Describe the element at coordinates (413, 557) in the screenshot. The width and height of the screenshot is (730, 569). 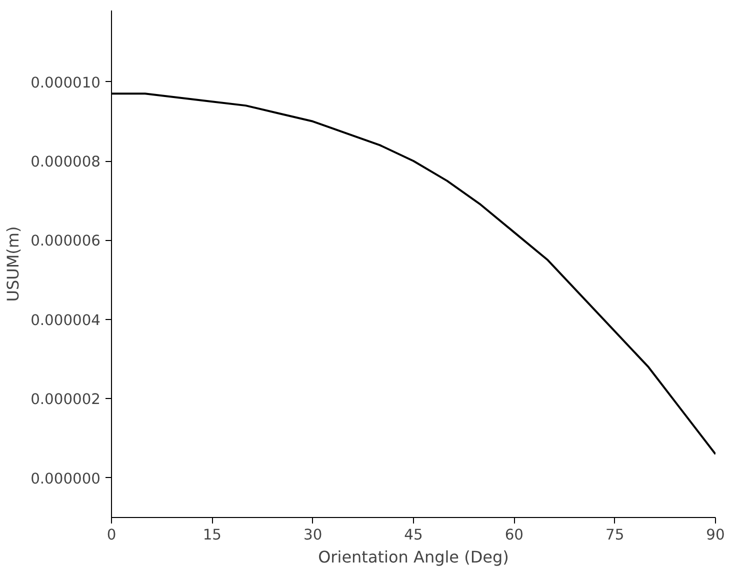
I see `x-axis-title: Orientation Angle (Deg)` at that location.